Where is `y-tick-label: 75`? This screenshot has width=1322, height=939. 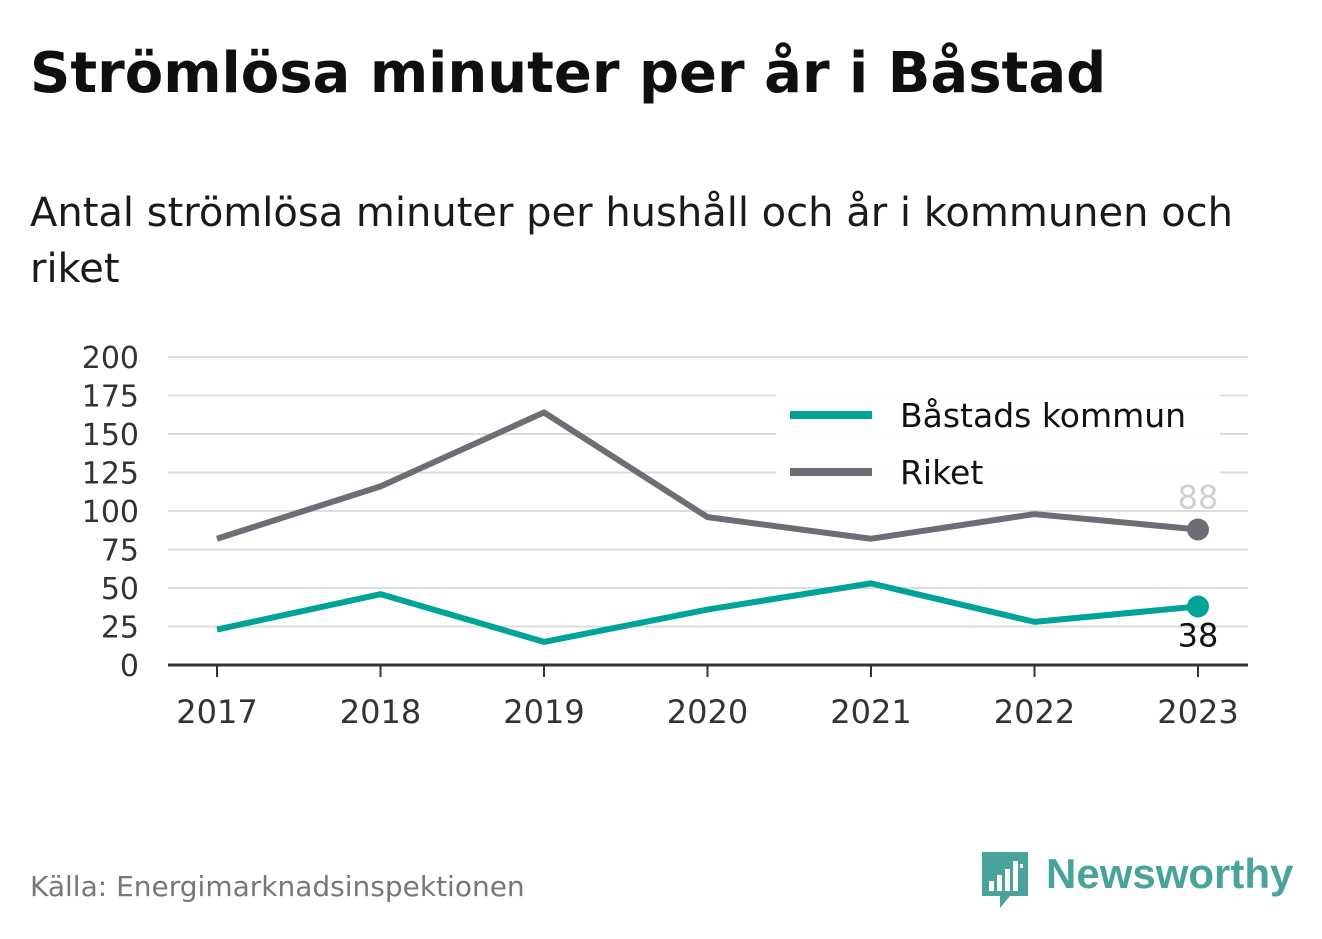
y-tick-label: 75 is located at coordinates (120, 551).